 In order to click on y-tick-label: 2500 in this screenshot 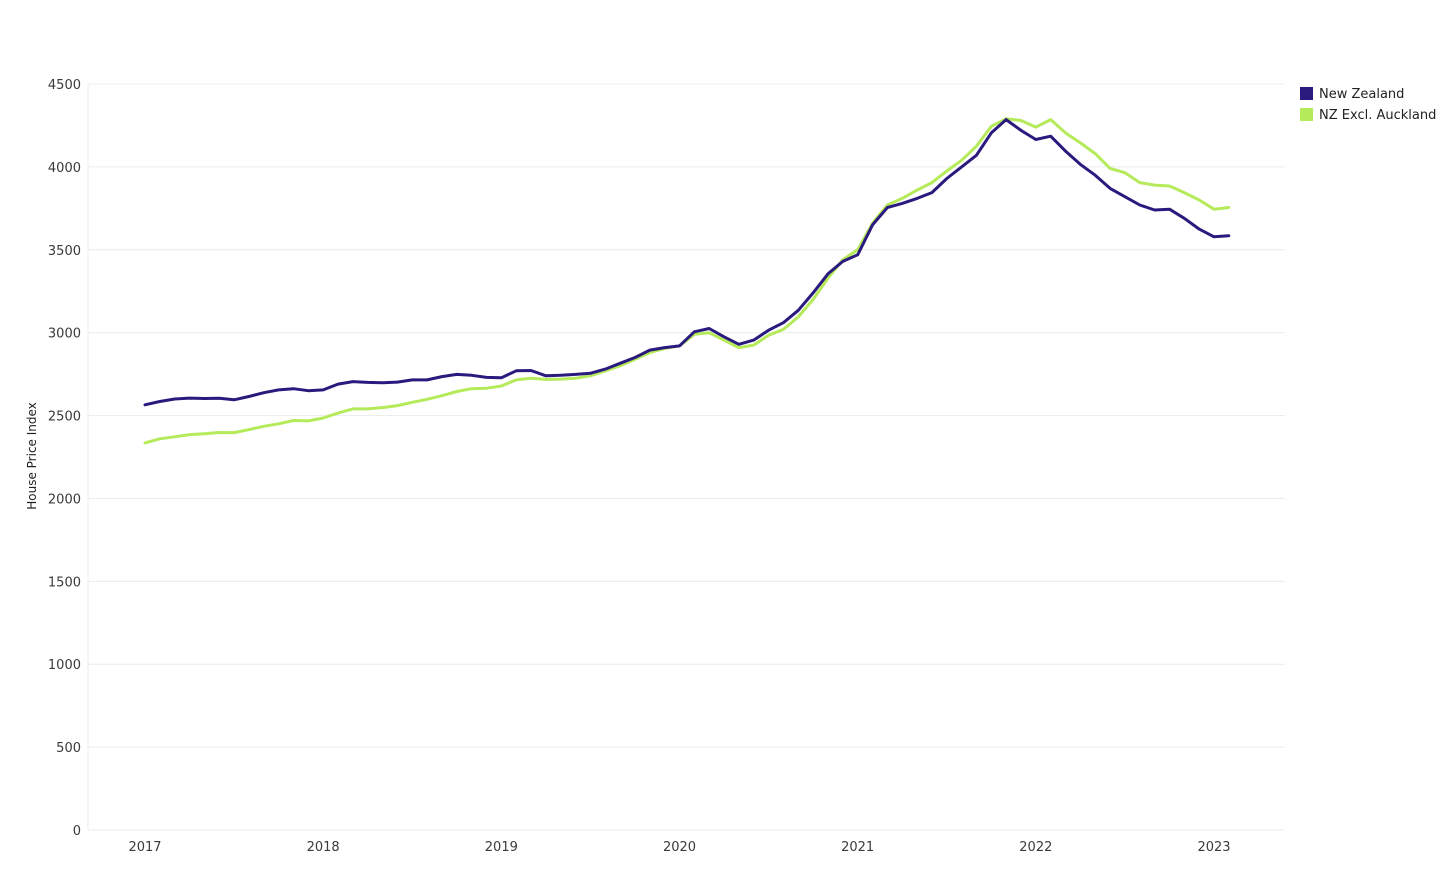, I will do `click(64, 417)`.